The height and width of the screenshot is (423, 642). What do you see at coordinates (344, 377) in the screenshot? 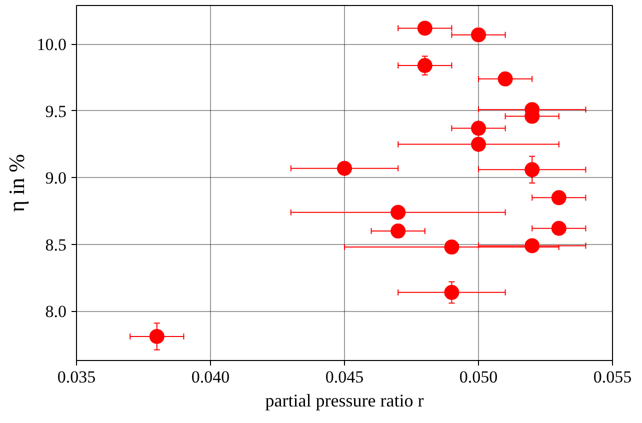
I see `x-tick-label: 0.045` at bounding box center [344, 377].